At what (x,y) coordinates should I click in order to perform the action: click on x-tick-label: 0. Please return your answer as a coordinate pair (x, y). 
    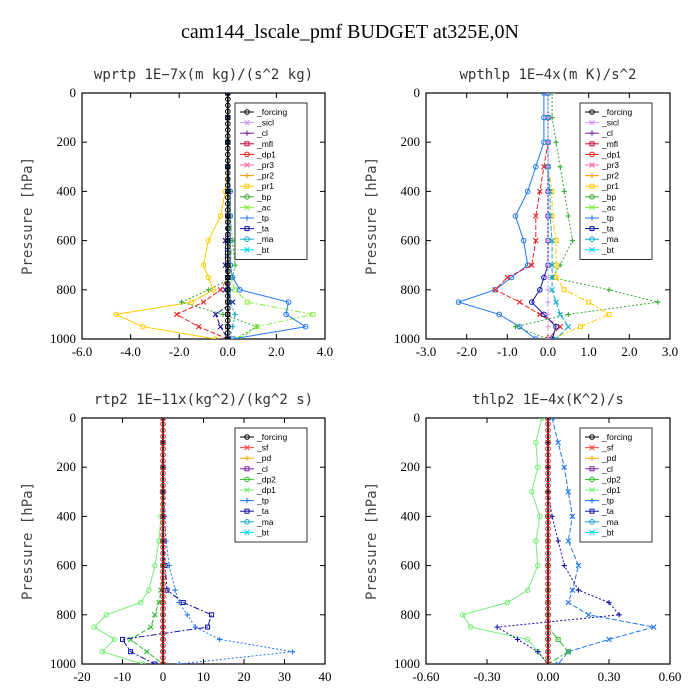
    Looking at the image, I should click on (163, 676).